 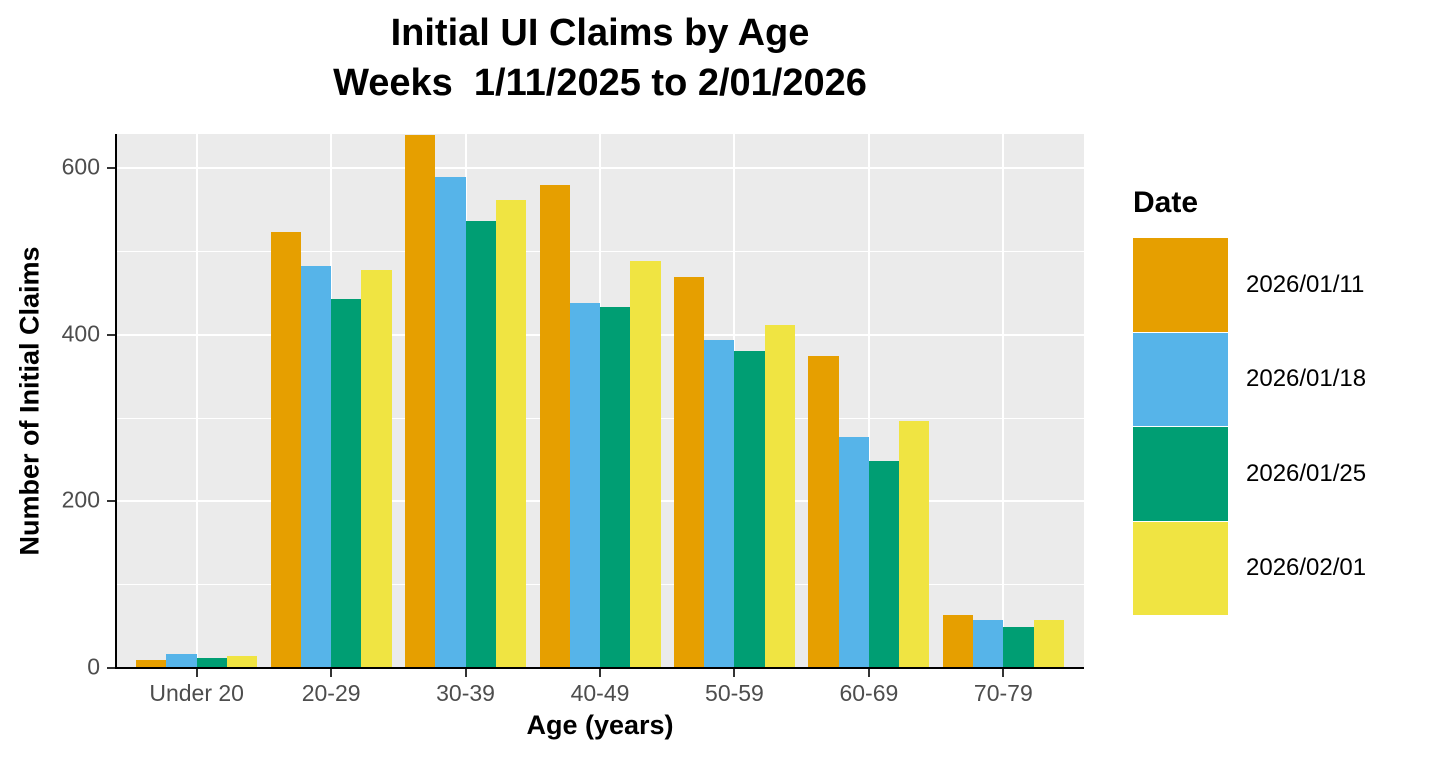 What do you see at coordinates (80, 166) in the screenshot?
I see `y-tick-label-600: 600` at bounding box center [80, 166].